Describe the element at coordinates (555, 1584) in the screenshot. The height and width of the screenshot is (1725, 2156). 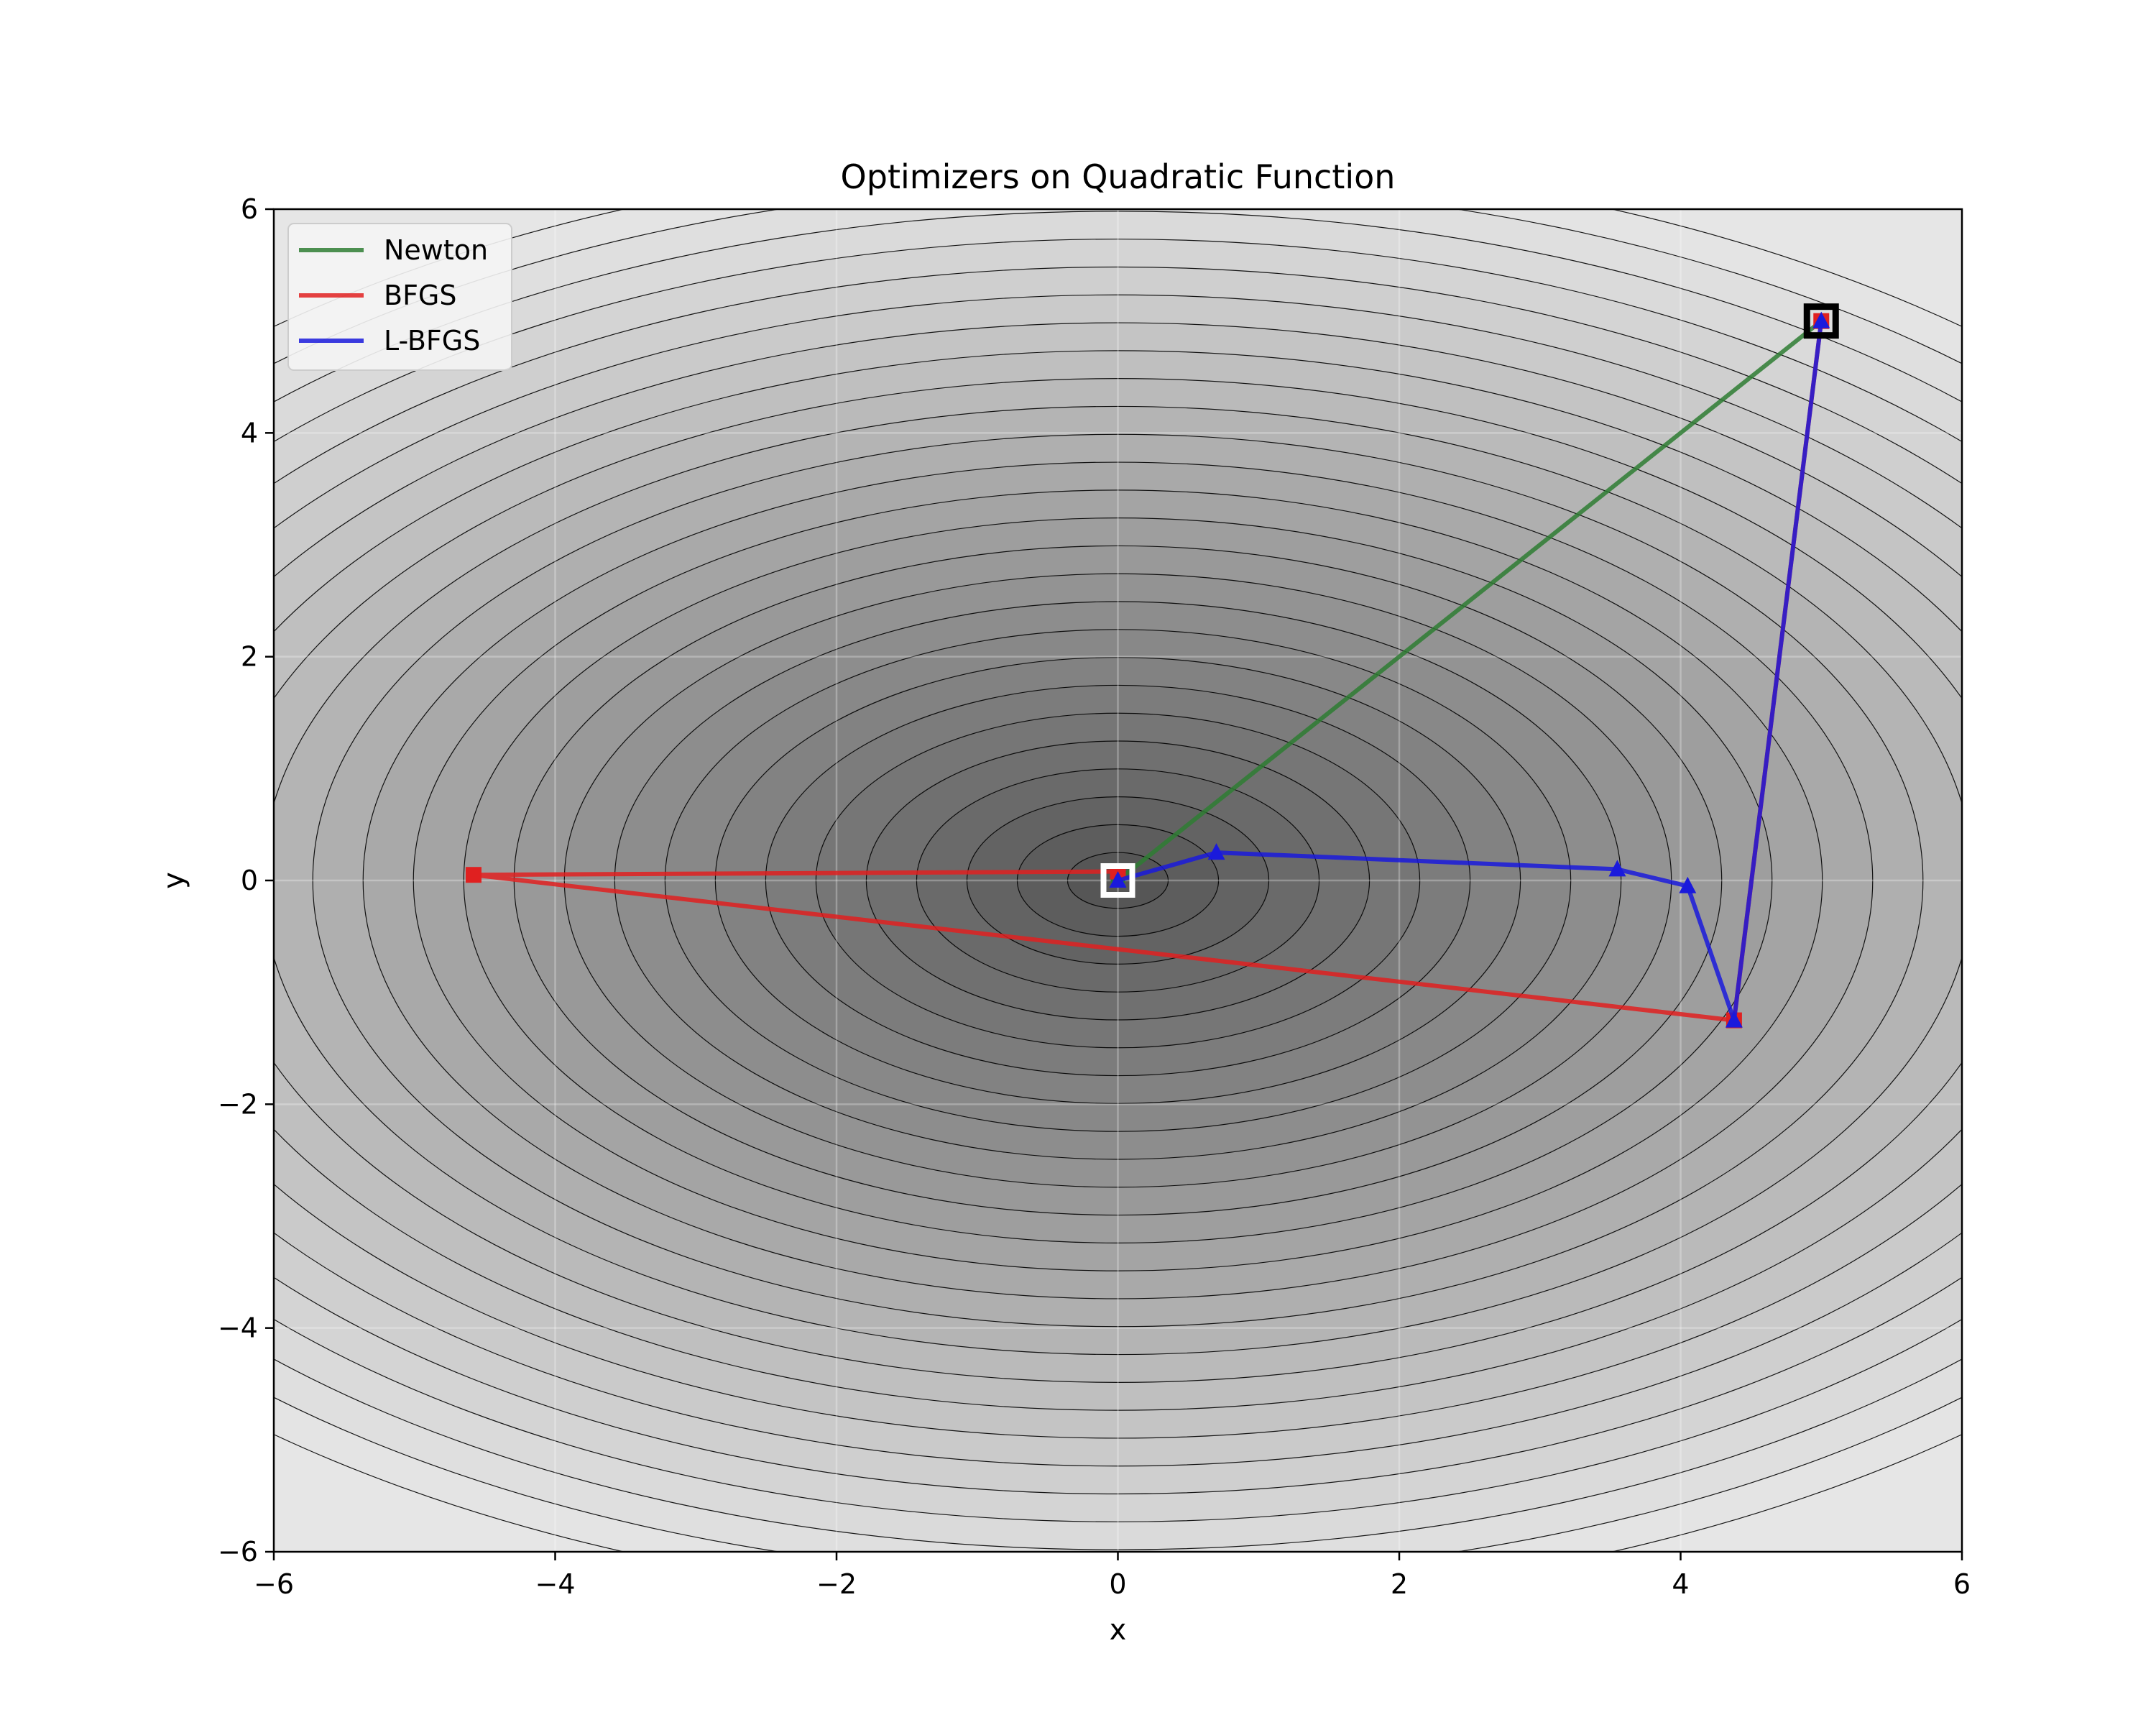
I see `x-tick-label: −4` at that location.